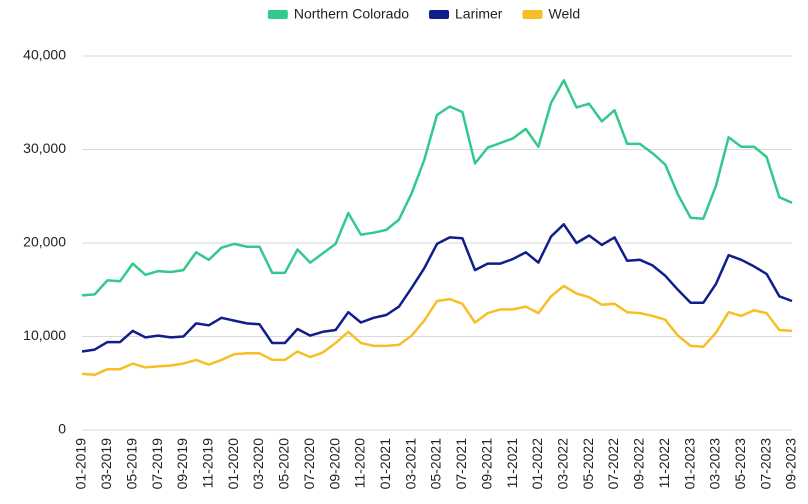  I want to click on x-tick-label: 03-2021, so click(410, 464).